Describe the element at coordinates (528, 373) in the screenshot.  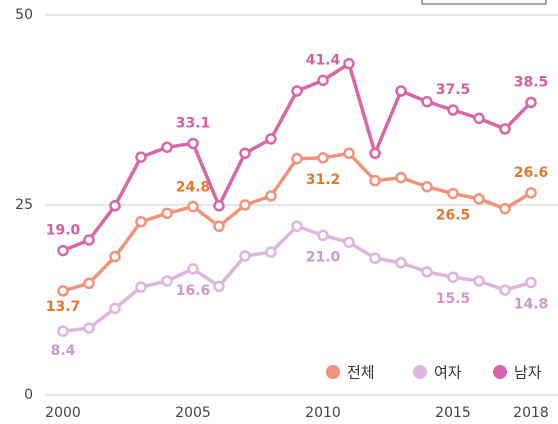
I see `legend-label: 남자` at that location.